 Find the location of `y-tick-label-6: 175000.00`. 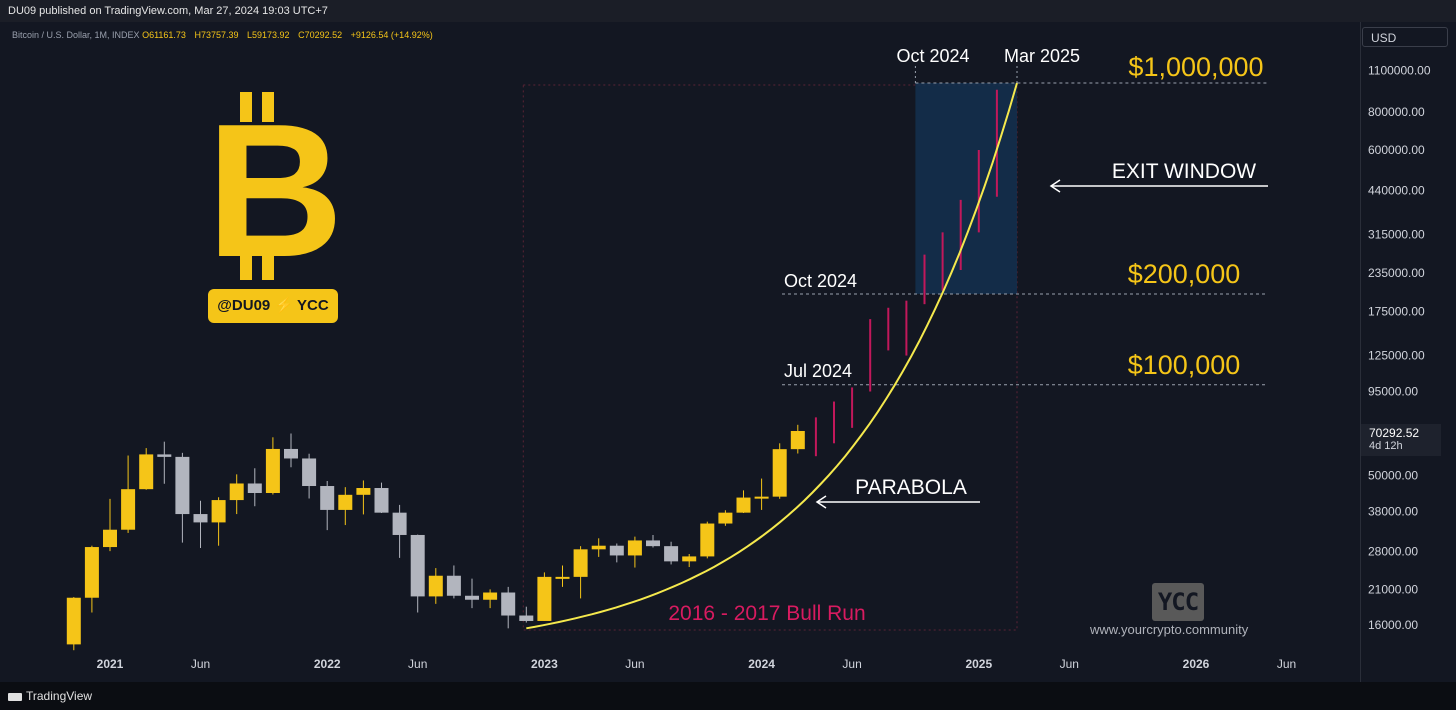

y-tick-label-6: 175000.00 is located at coordinates (1396, 311).